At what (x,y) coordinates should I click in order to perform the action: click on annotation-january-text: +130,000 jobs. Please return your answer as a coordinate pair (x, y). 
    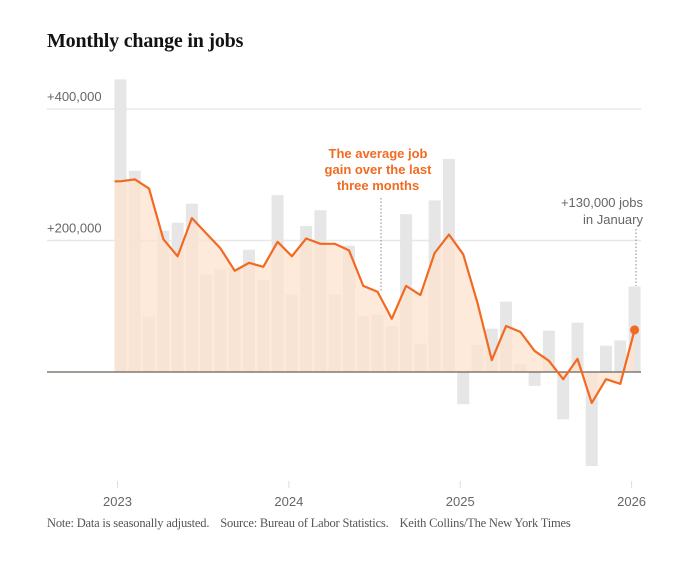
    Looking at the image, I should click on (602, 202).